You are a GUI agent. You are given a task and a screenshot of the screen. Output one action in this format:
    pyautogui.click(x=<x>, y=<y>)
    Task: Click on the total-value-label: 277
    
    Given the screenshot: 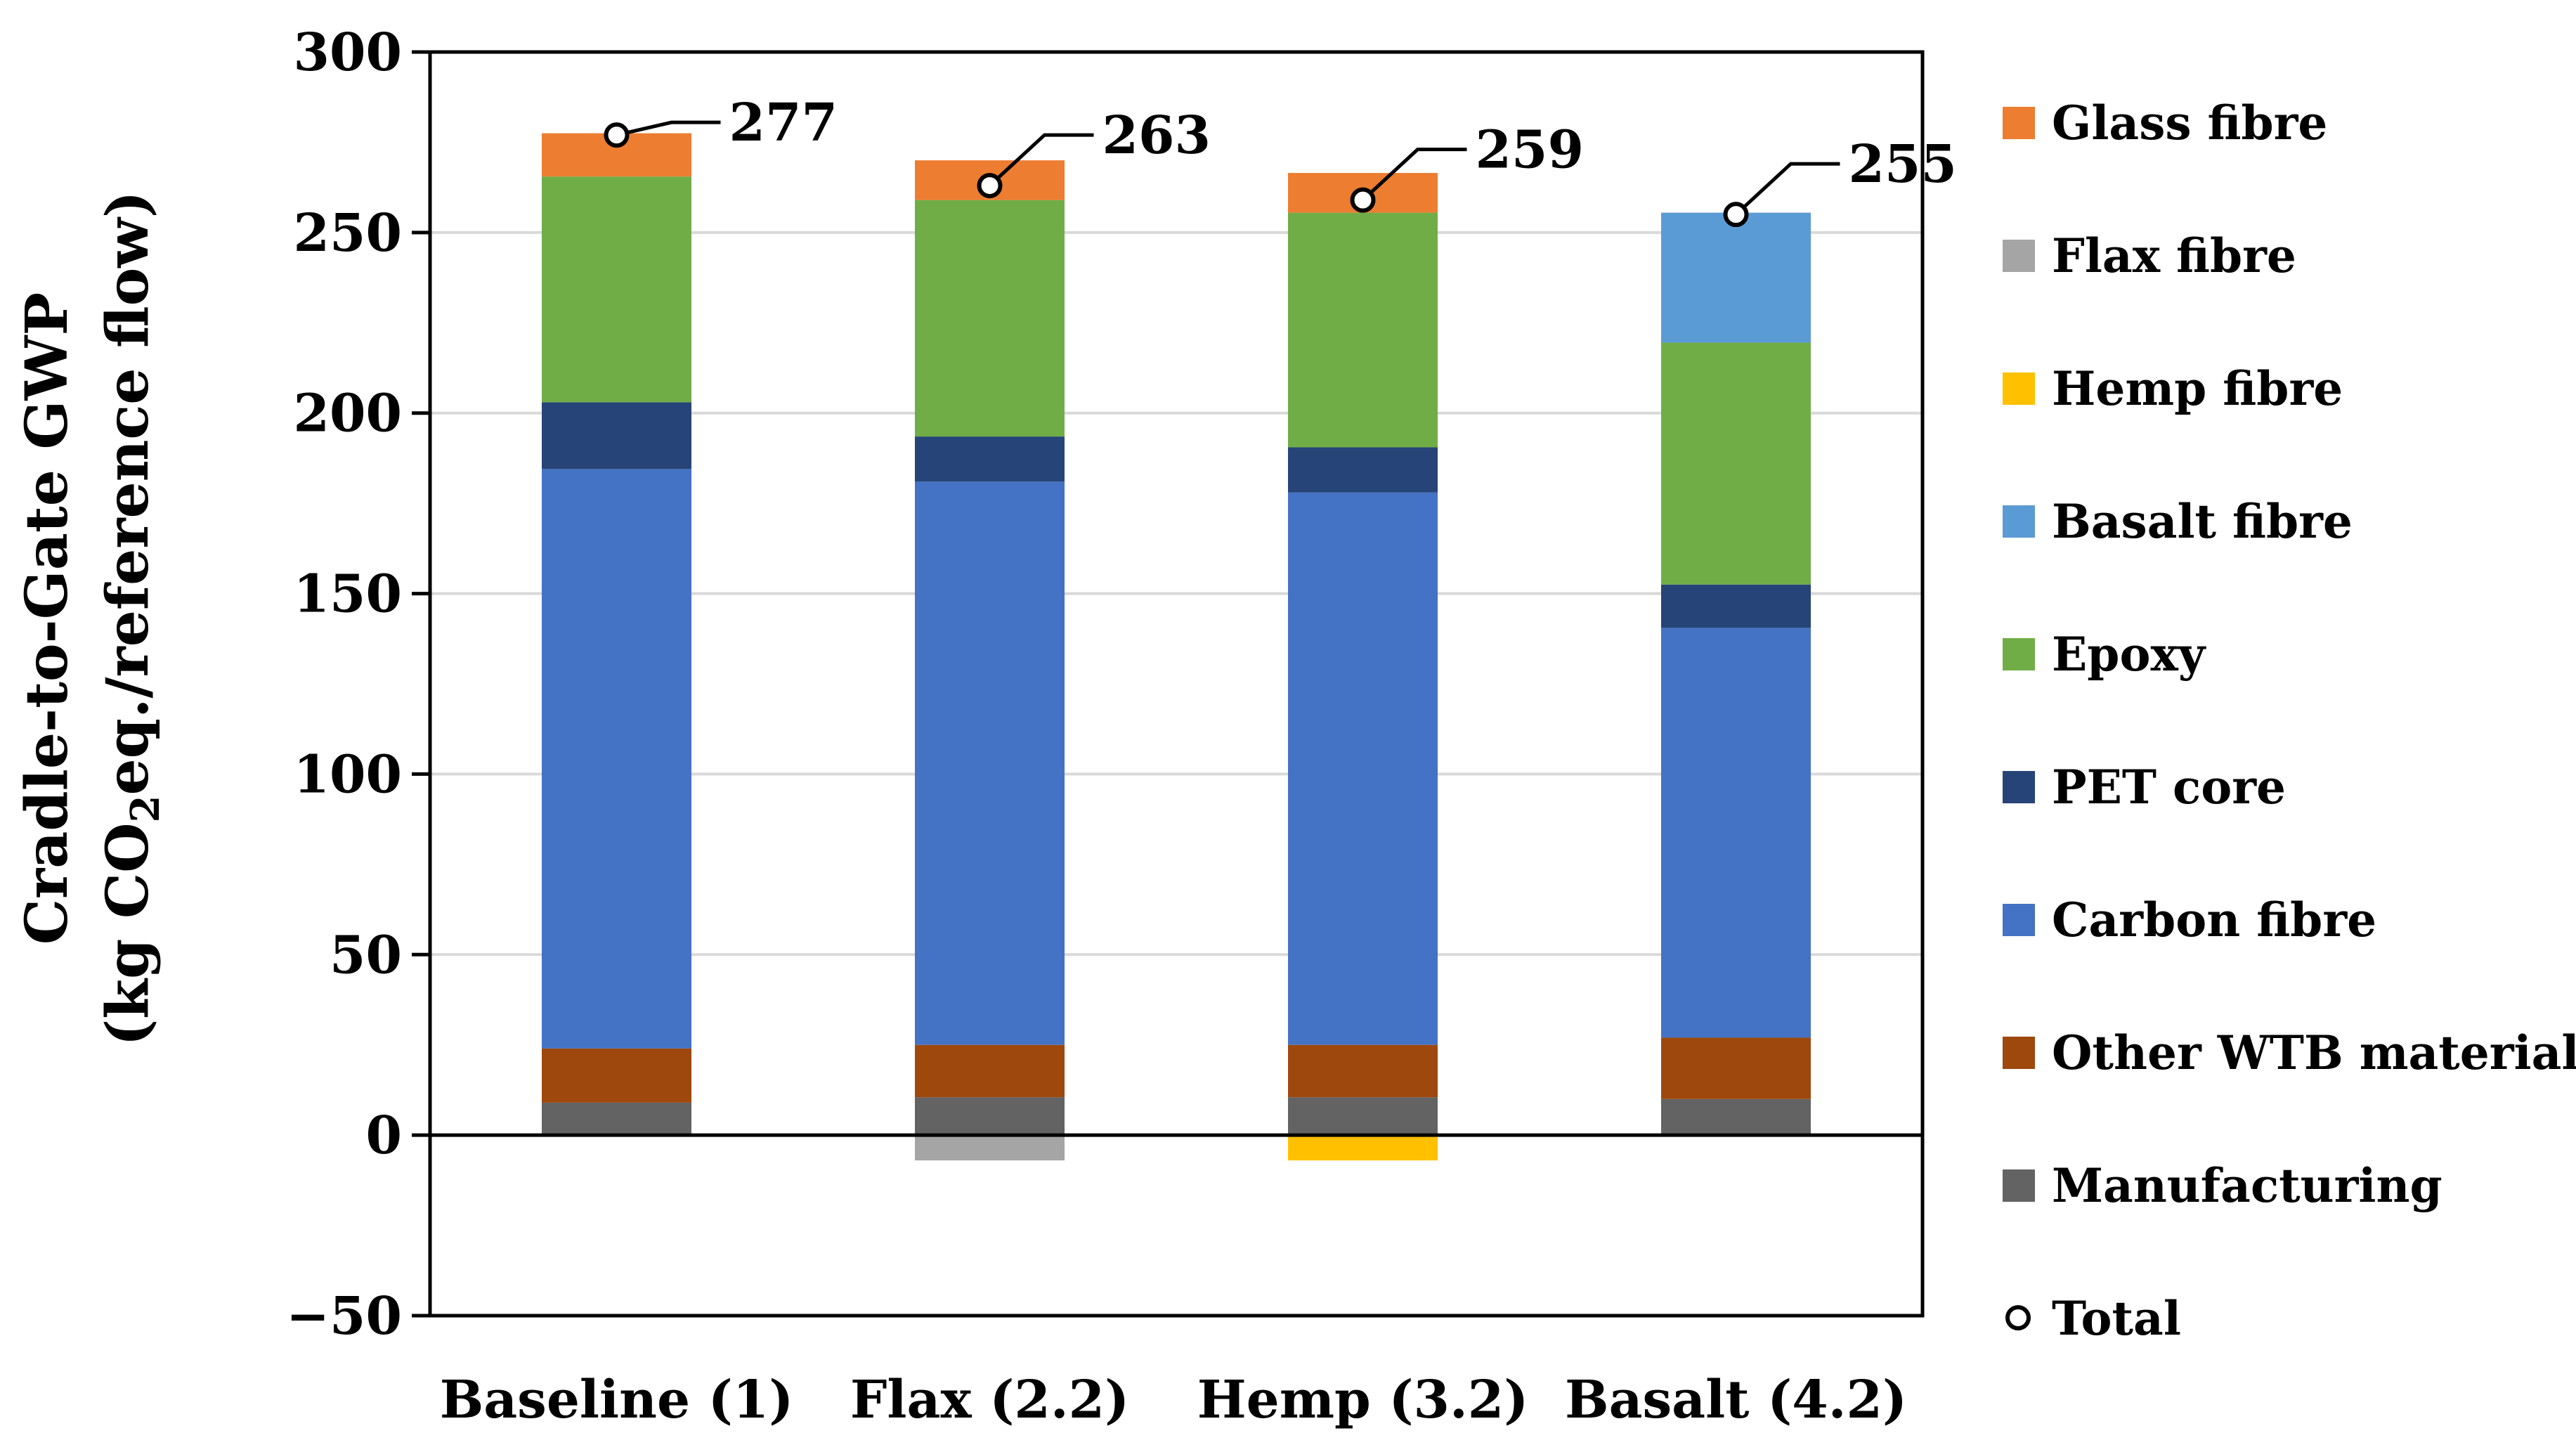 What is the action you would take?
    pyautogui.click(x=783, y=123)
    